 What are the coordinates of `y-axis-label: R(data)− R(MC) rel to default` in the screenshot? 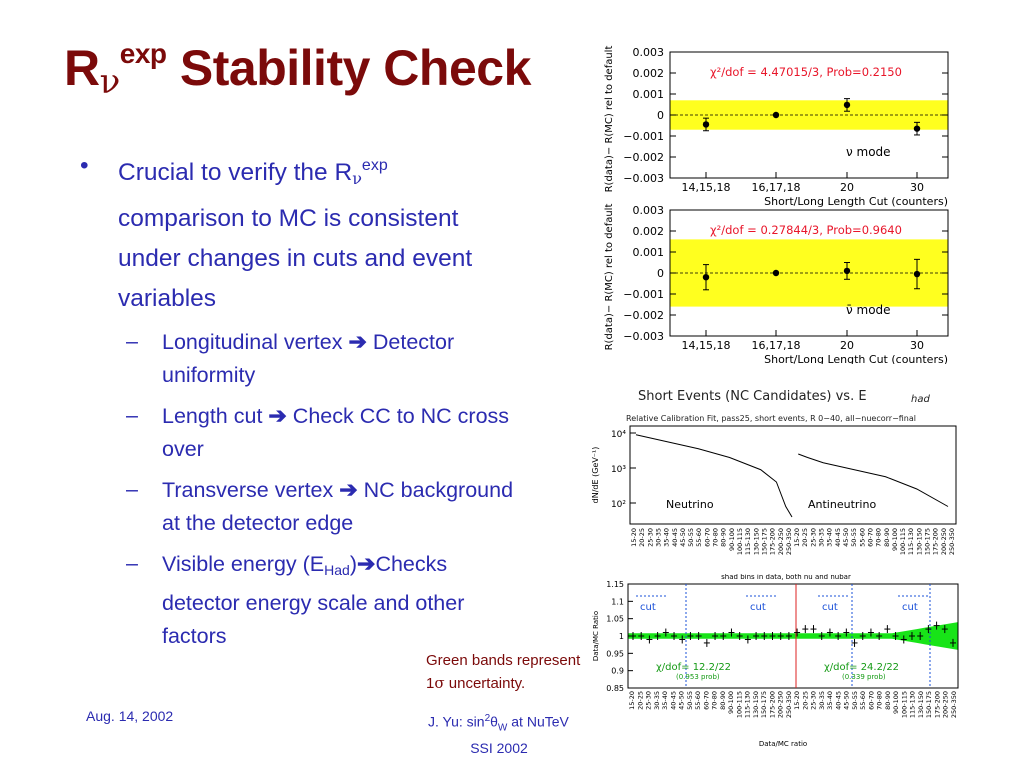 It's located at (609, 277).